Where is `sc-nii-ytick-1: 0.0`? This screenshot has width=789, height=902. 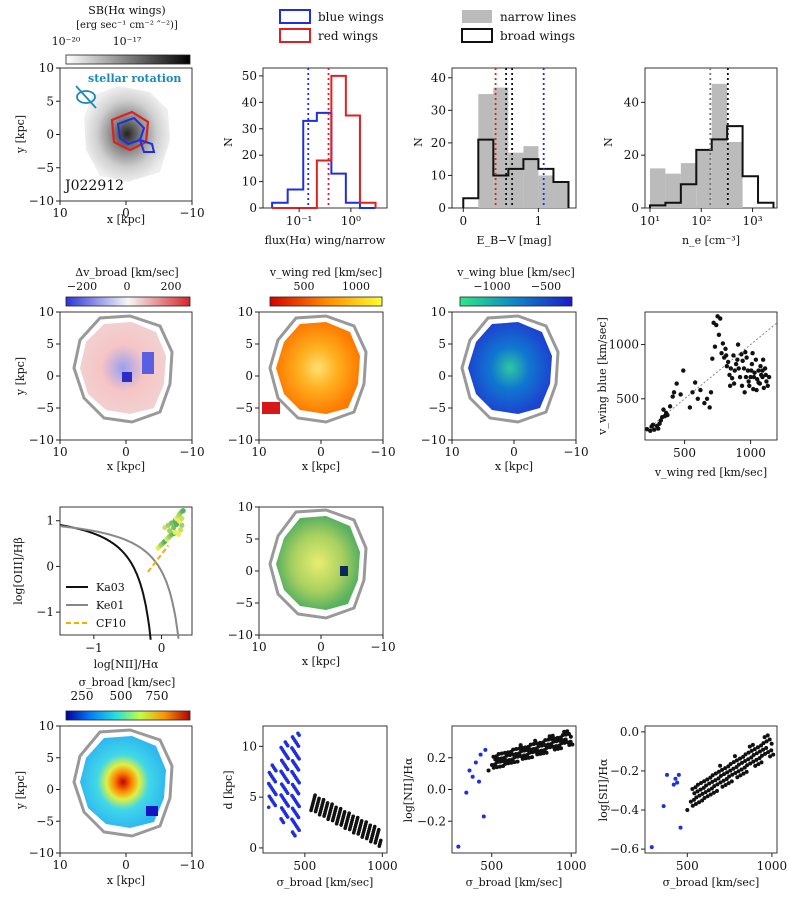 sc-nii-ytick-1: 0.0 is located at coordinates (436, 790).